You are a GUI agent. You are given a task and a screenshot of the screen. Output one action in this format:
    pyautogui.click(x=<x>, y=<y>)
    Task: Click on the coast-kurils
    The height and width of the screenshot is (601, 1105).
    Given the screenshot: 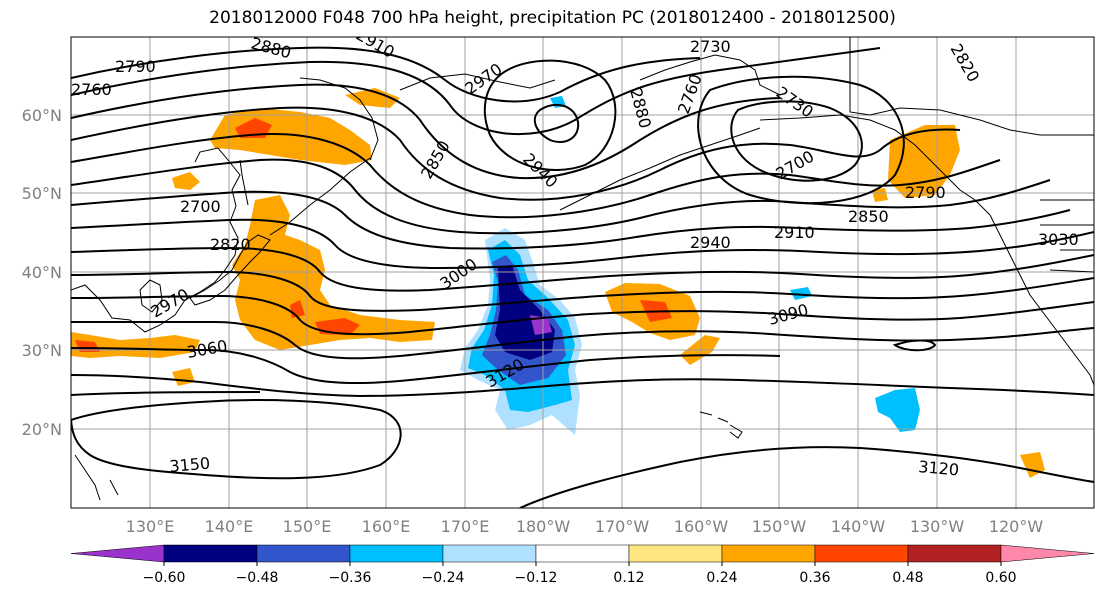 What is the action you would take?
    pyautogui.click(x=320, y=196)
    